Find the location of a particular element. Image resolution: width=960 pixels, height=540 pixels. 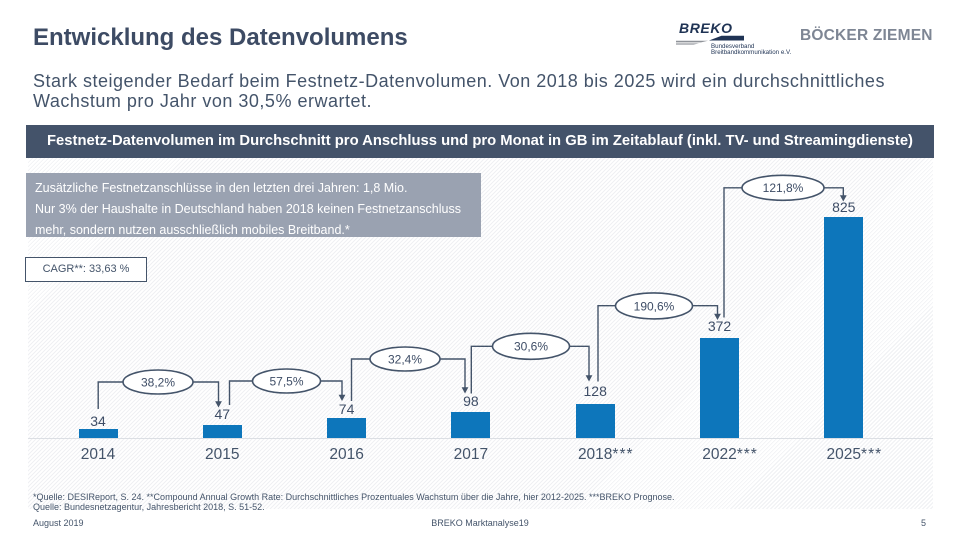

svg-text: 121,8% is located at coordinates (783, 188).